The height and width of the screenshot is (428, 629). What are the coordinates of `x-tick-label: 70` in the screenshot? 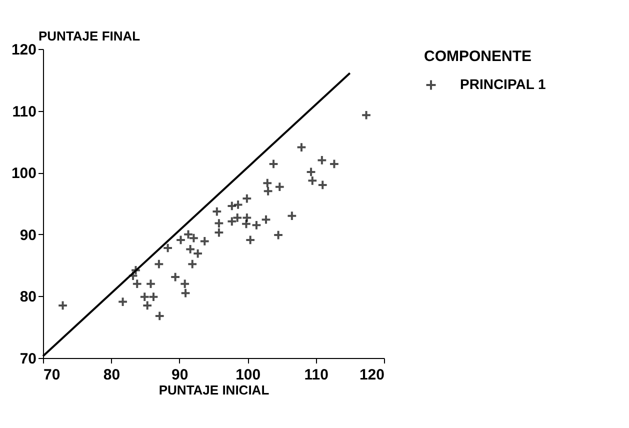 It's located at (52, 375).